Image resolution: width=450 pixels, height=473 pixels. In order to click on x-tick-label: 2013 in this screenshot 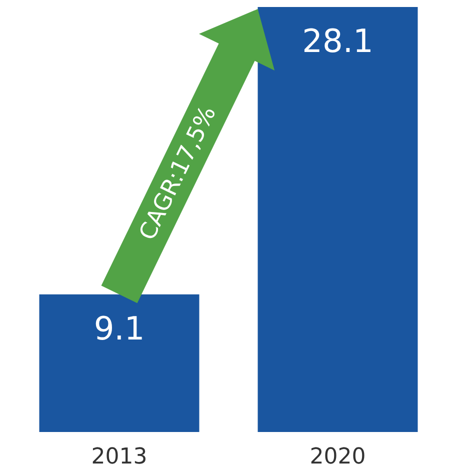, I will do `click(119, 457)`.